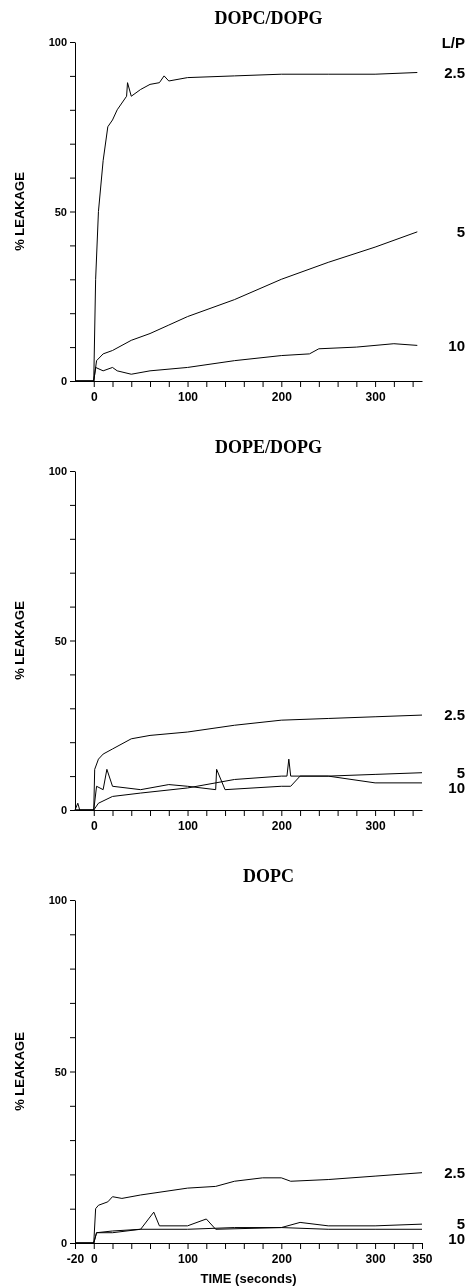  What do you see at coordinates (268, 18) in the screenshot?
I see `chart-title: DOPC/DOPG` at bounding box center [268, 18].